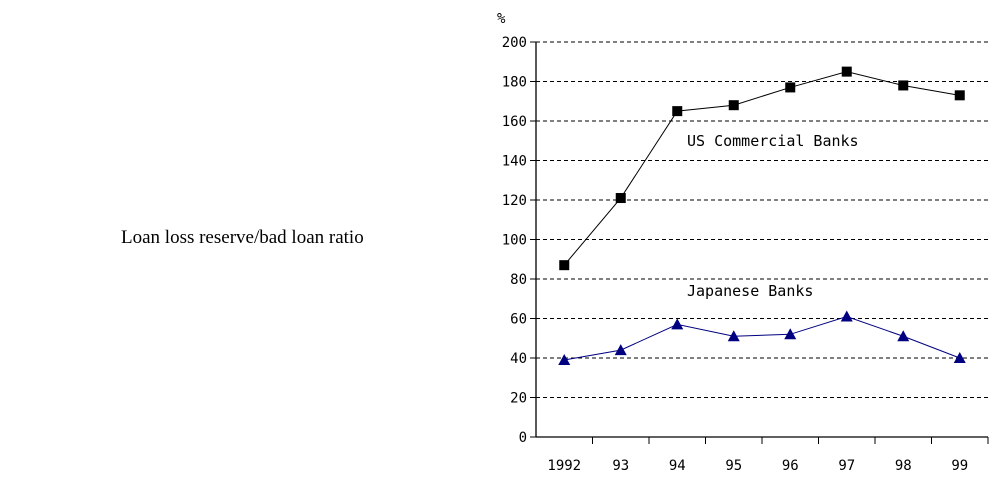  What do you see at coordinates (790, 466) in the screenshot?
I see `x-tick-label: 96` at bounding box center [790, 466].